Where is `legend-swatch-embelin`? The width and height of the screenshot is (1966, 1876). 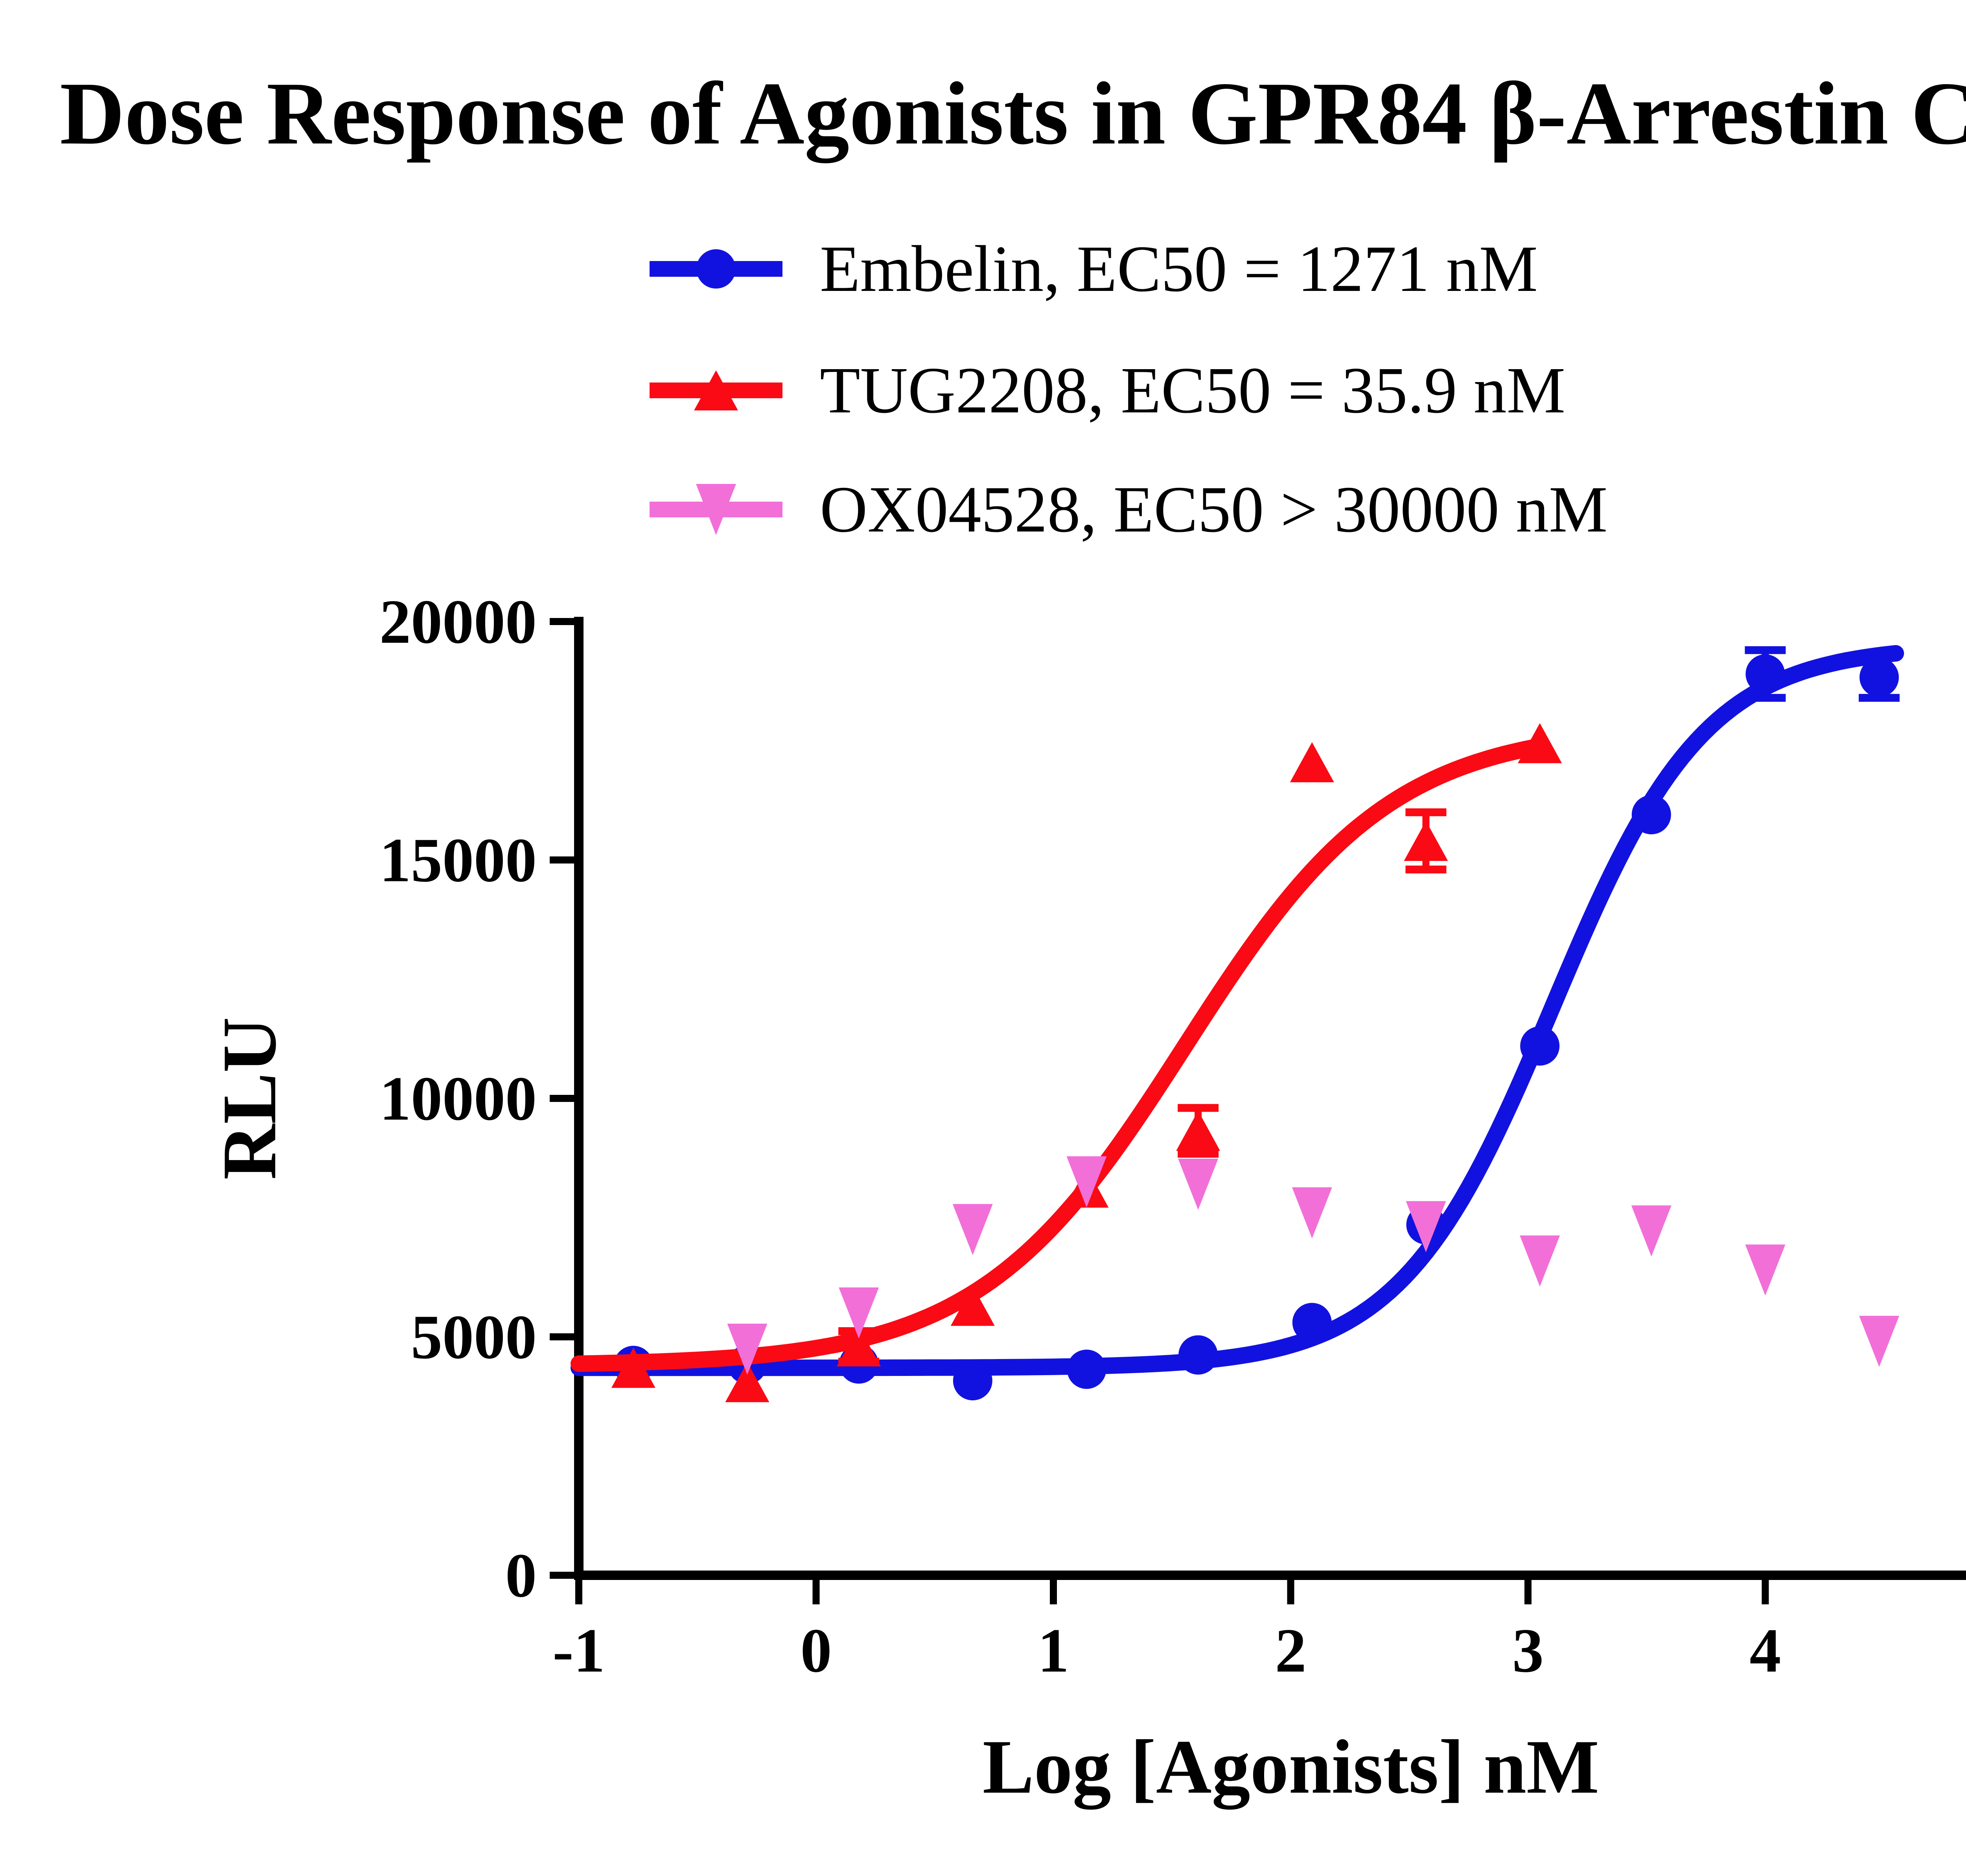
legend-swatch-embelin is located at coordinates (716, 269).